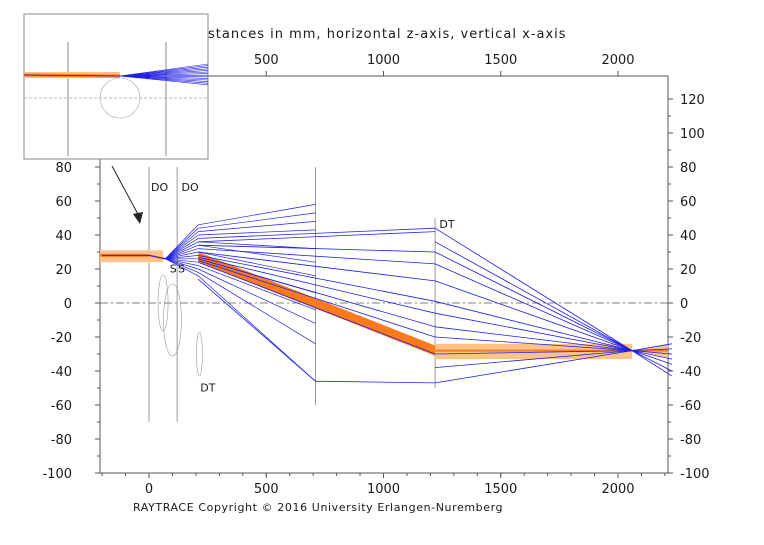  Describe the element at coordinates (61, 440) in the screenshot. I see `y-left-tick-label: -80` at that location.